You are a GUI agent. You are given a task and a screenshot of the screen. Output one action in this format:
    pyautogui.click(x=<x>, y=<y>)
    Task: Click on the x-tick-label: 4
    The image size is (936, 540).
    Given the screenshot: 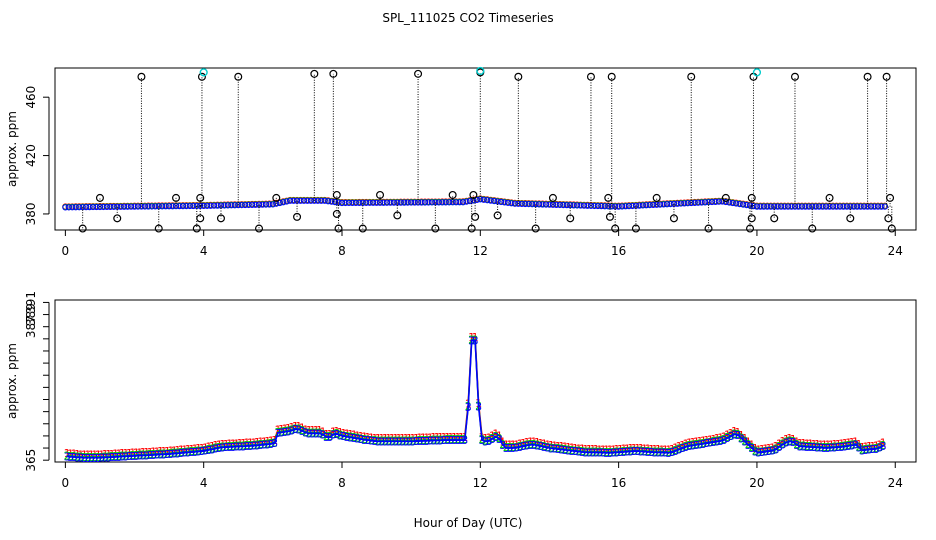 What is the action you would take?
    pyautogui.click(x=204, y=251)
    